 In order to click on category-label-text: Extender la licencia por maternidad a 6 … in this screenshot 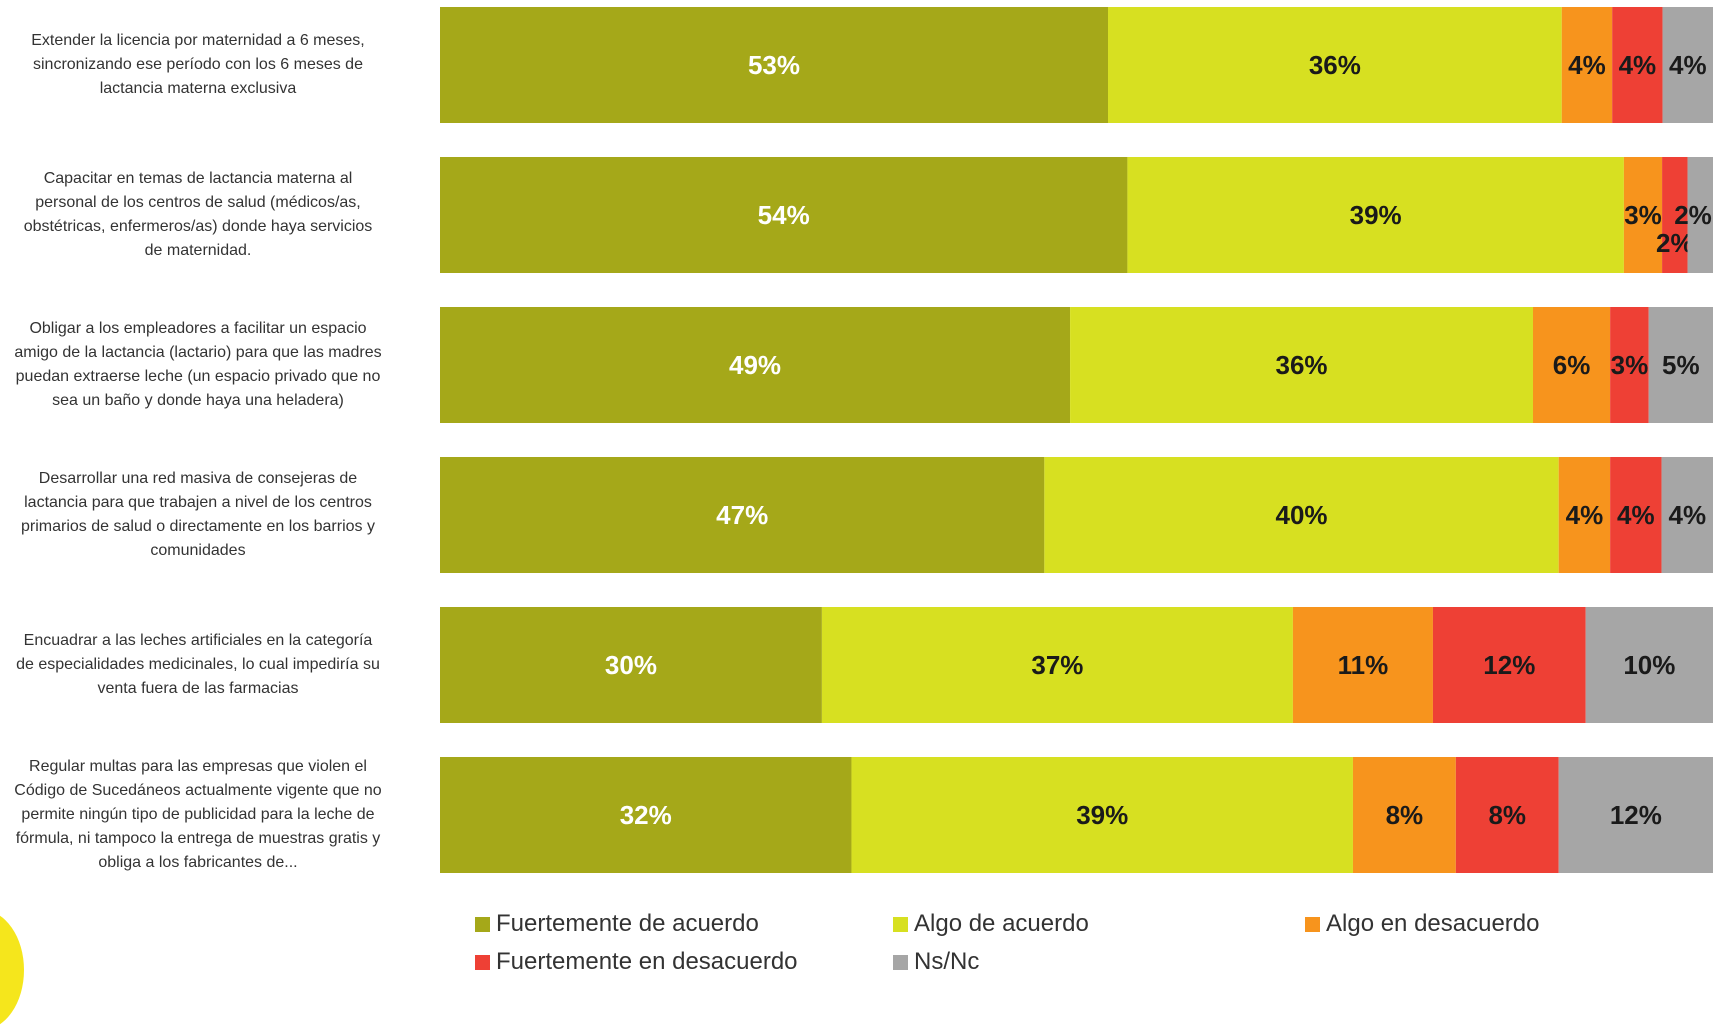, I will do `click(198, 64)`.